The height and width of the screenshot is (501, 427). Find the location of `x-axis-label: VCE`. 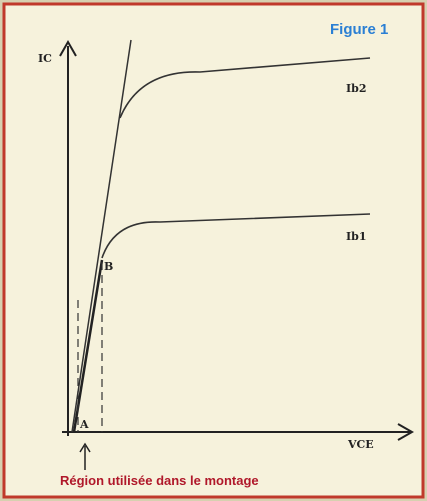

x-axis-label: VCE is located at coordinates (360, 444).